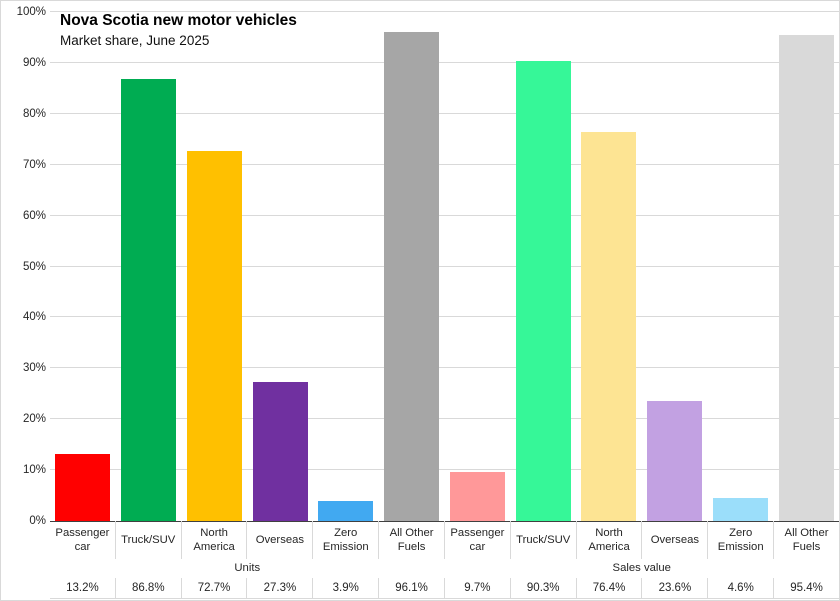 The width and height of the screenshot is (840, 601). What do you see at coordinates (149, 588) in the screenshot?
I see `value-label: 86.8%` at bounding box center [149, 588].